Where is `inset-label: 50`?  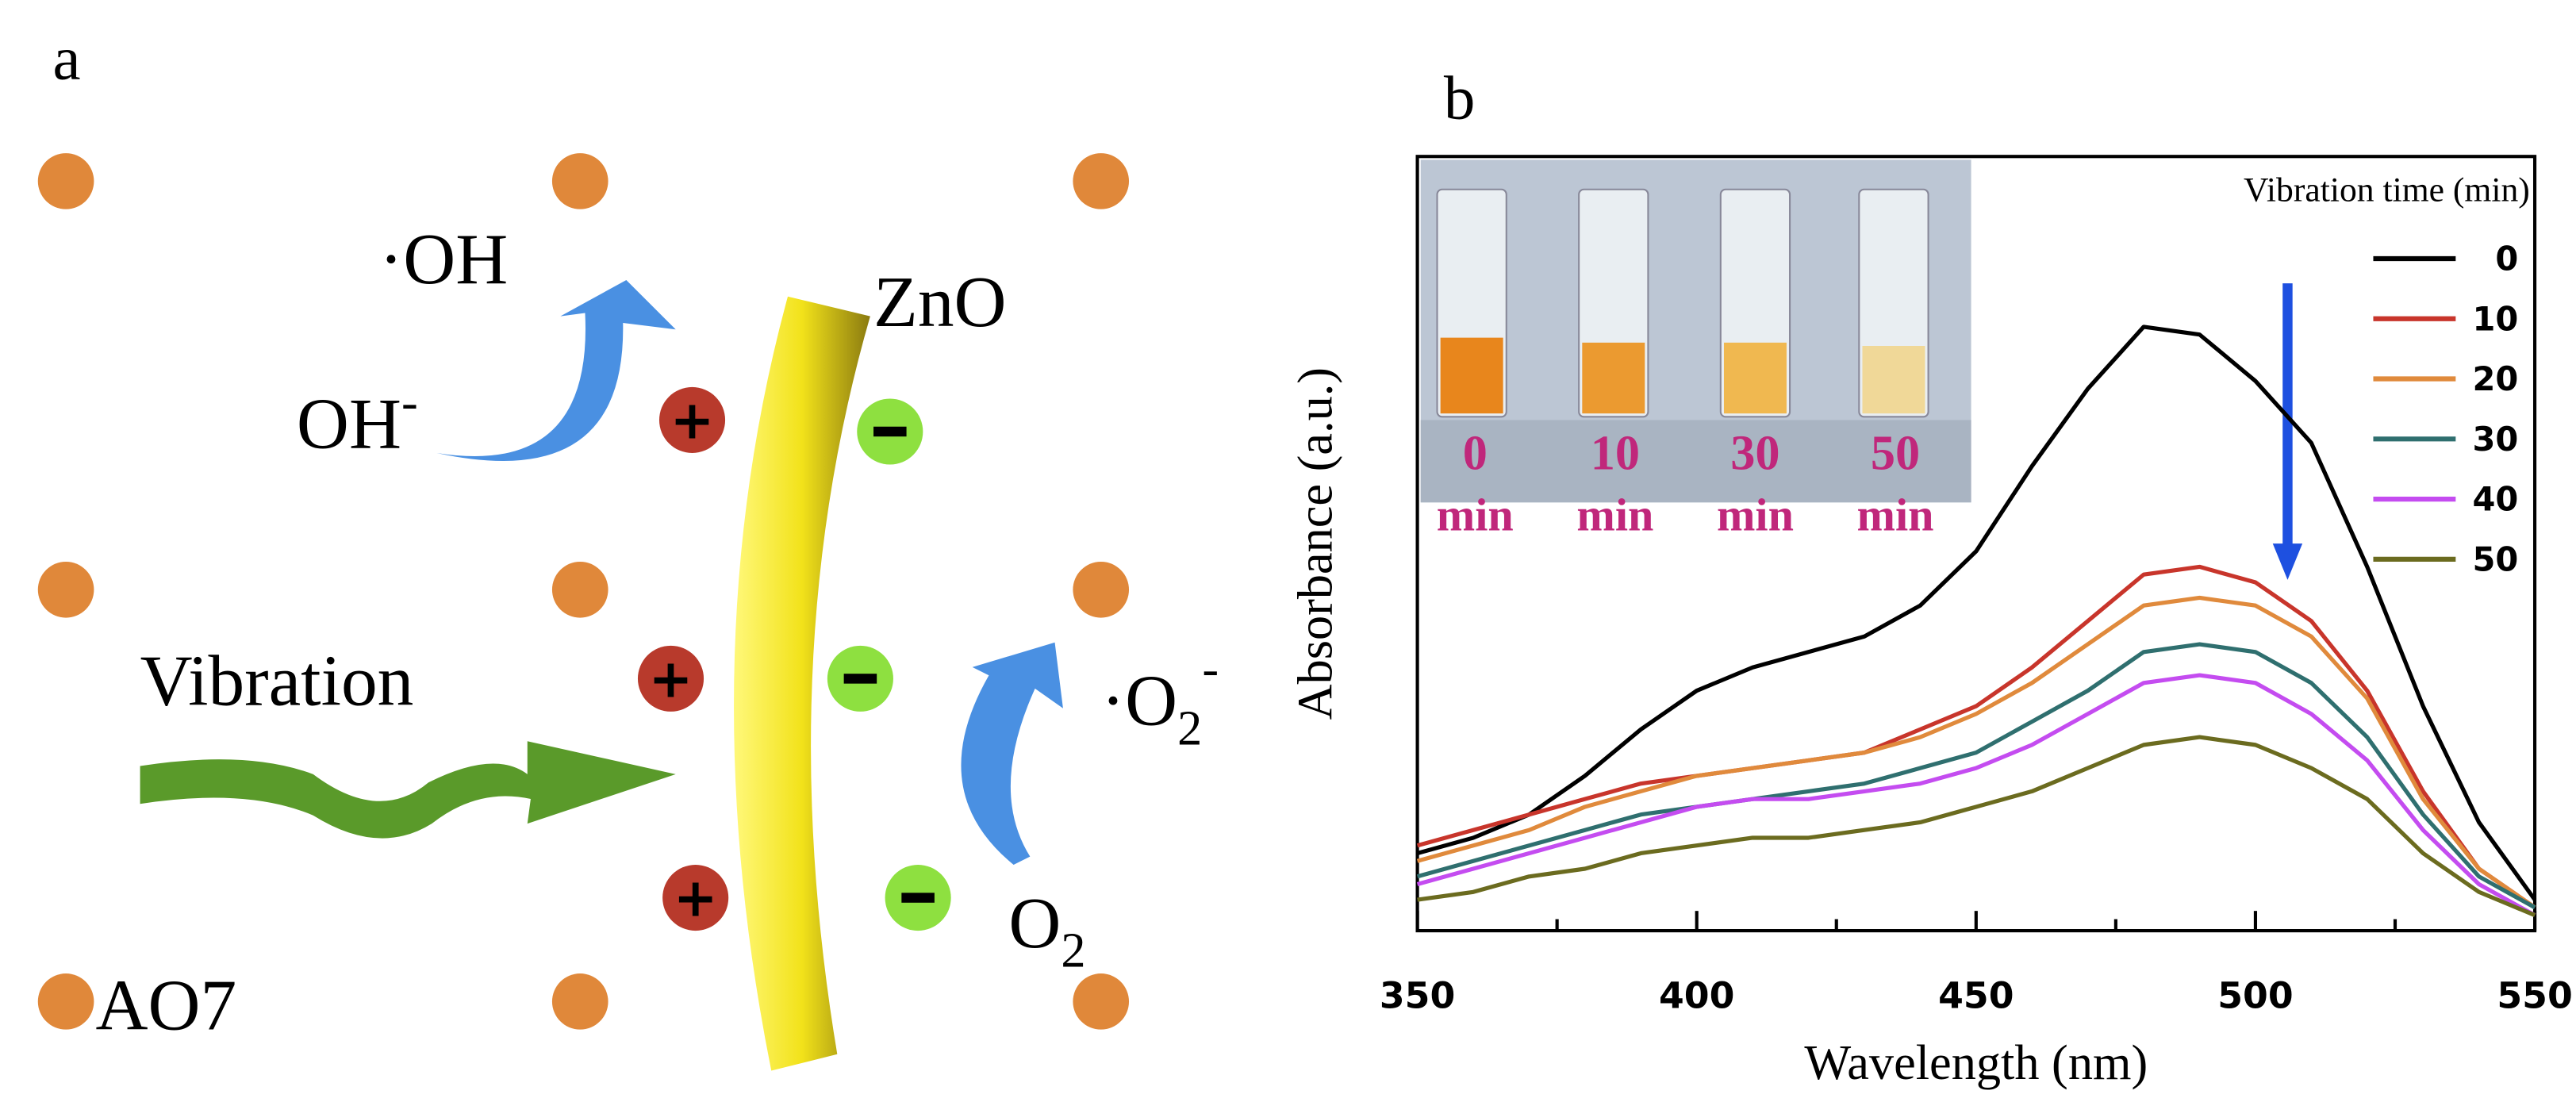 inset-label: 50 is located at coordinates (1895, 453).